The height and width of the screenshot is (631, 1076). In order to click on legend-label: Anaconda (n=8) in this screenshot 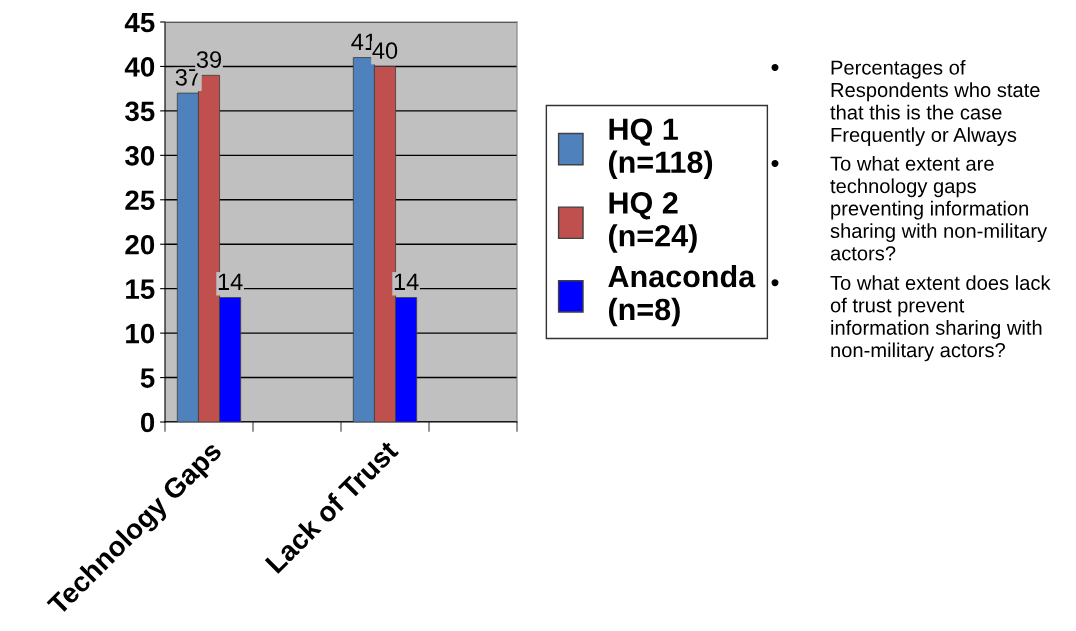, I will do `click(682, 295)`.